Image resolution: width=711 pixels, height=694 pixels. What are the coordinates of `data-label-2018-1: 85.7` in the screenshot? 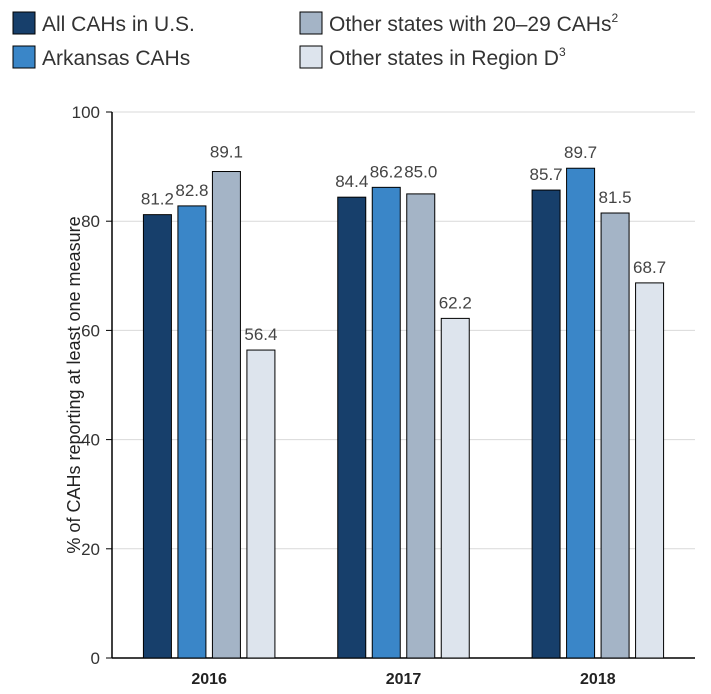 It's located at (546, 174).